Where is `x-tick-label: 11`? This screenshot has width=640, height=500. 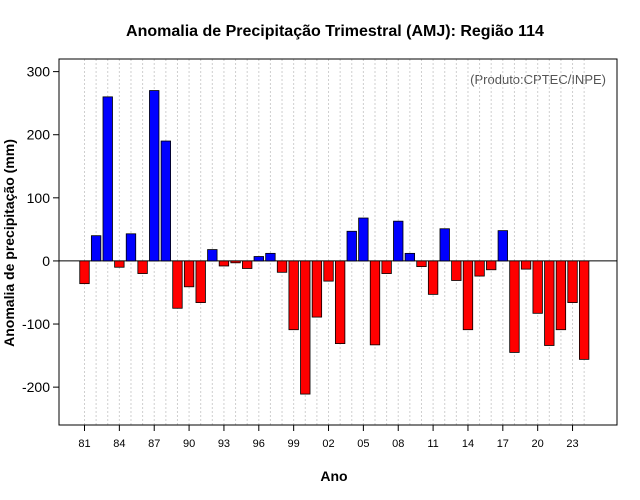
x-tick-label: 11 is located at coordinates (432, 444).